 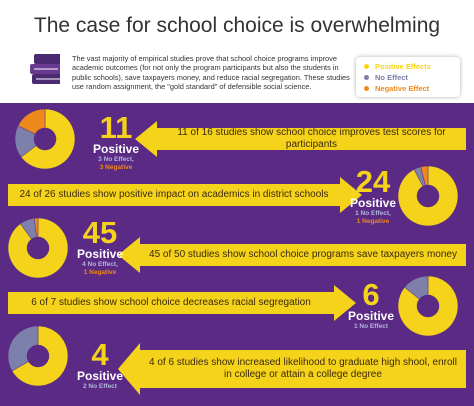 I want to click on count-block: 6 Positive 1 No Effect, so click(x=371, y=304).